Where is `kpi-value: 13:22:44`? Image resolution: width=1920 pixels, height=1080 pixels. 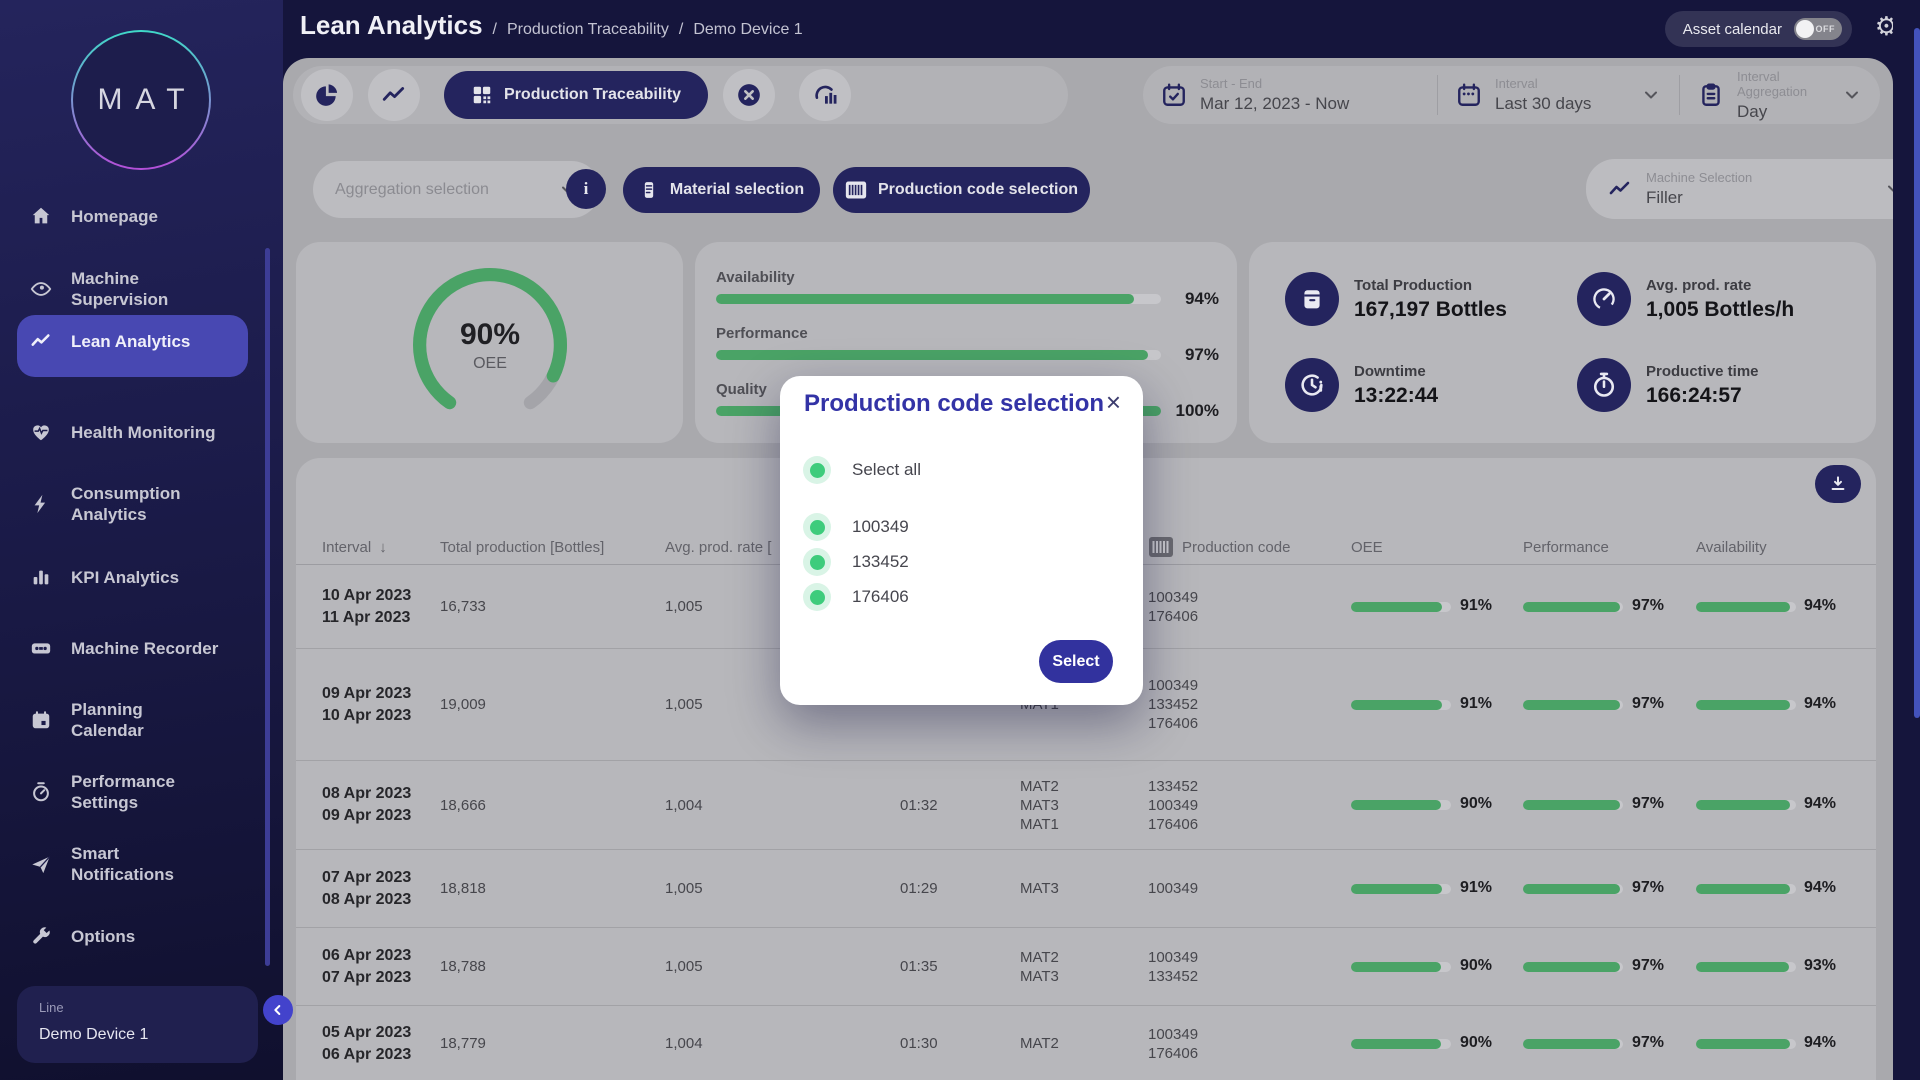
kpi-value: 13:22:44 is located at coordinates (1396, 395).